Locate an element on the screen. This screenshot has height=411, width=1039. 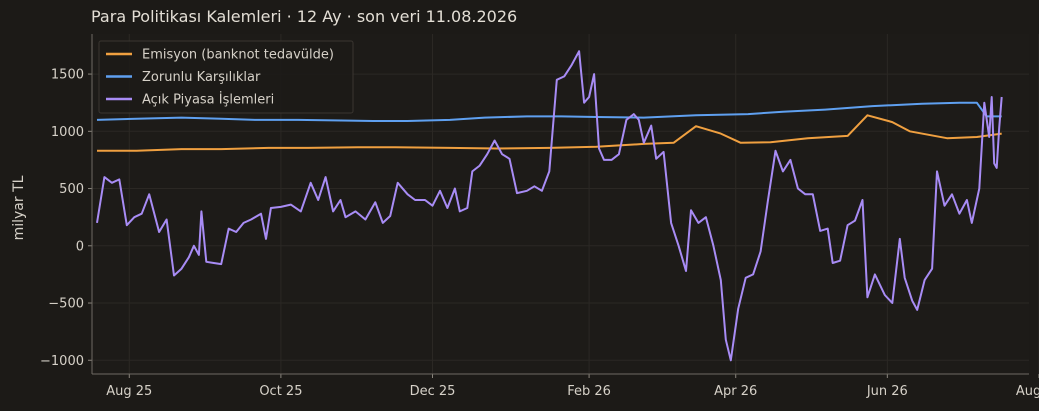
x-tick-label: Jun 26 is located at coordinates (887, 391).